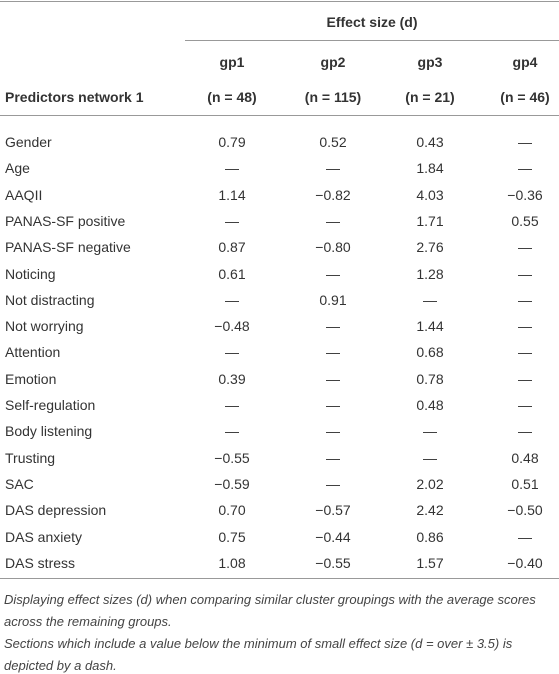 The height and width of the screenshot is (674, 559). What do you see at coordinates (30, 273) in the screenshot?
I see `row-label: Noticing` at bounding box center [30, 273].